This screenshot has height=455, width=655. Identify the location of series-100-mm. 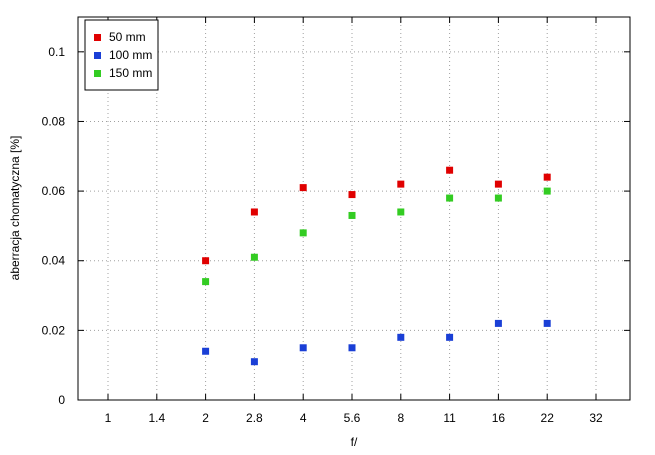
(376, 342).